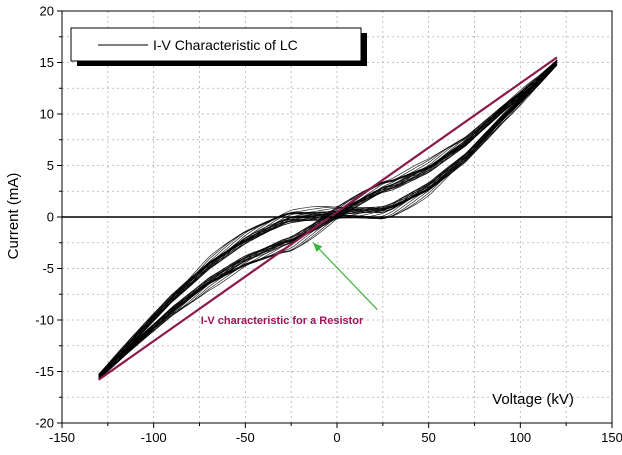 This screenshot has width=622, height=455. Describe the element at coordinates (50, 165) in the screenshot. I see `y-tick-label: 5` at that location.